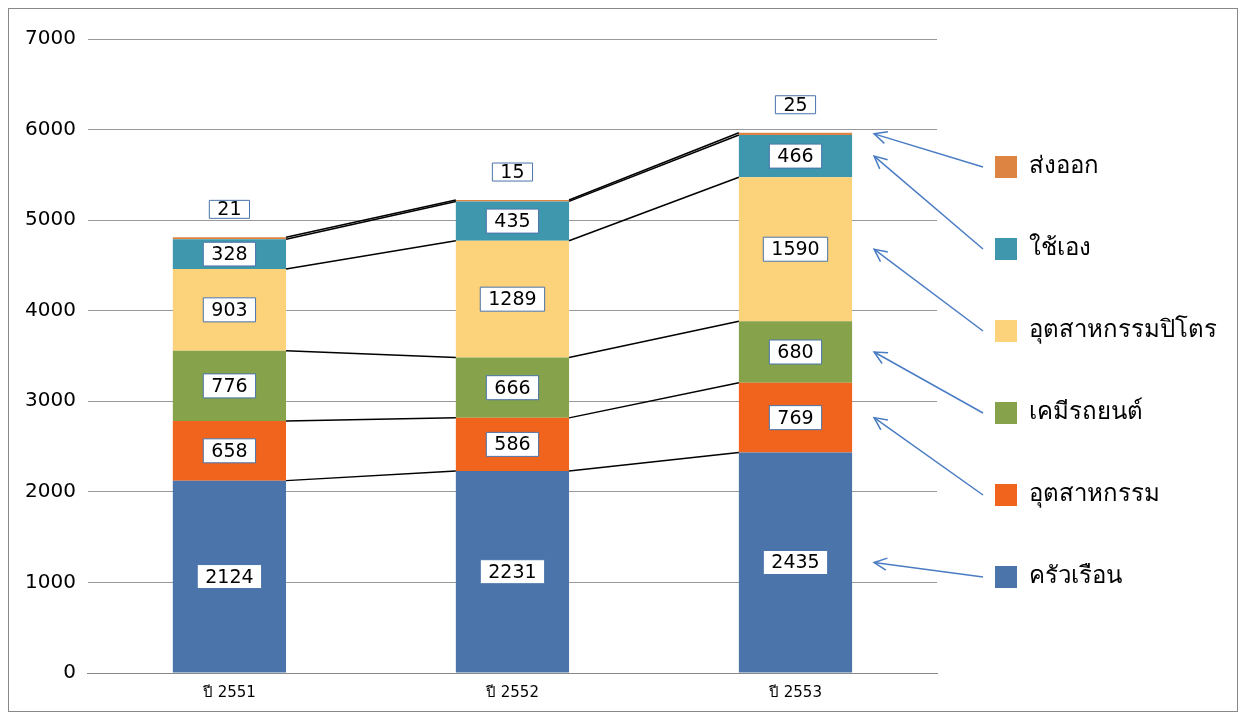  I want to click on legend-label: เคมีรถยนต์, so click(1086, 411).